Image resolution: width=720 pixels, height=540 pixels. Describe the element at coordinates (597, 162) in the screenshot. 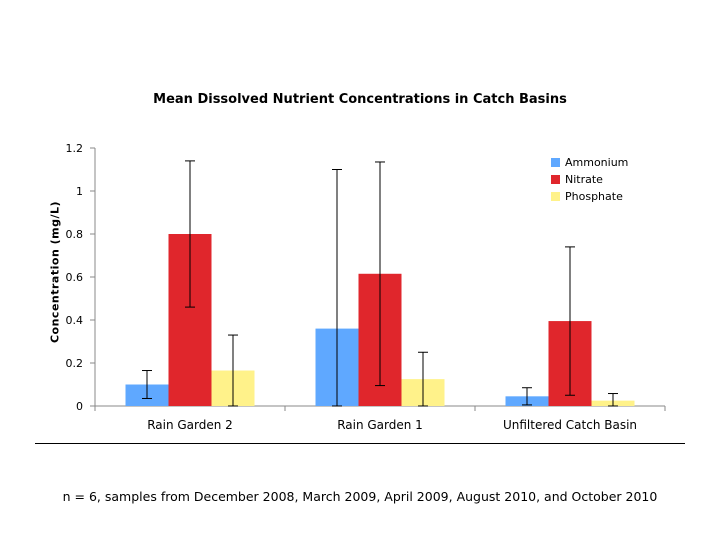

I see `legend-label-ammonium: Ammonium` at that location.